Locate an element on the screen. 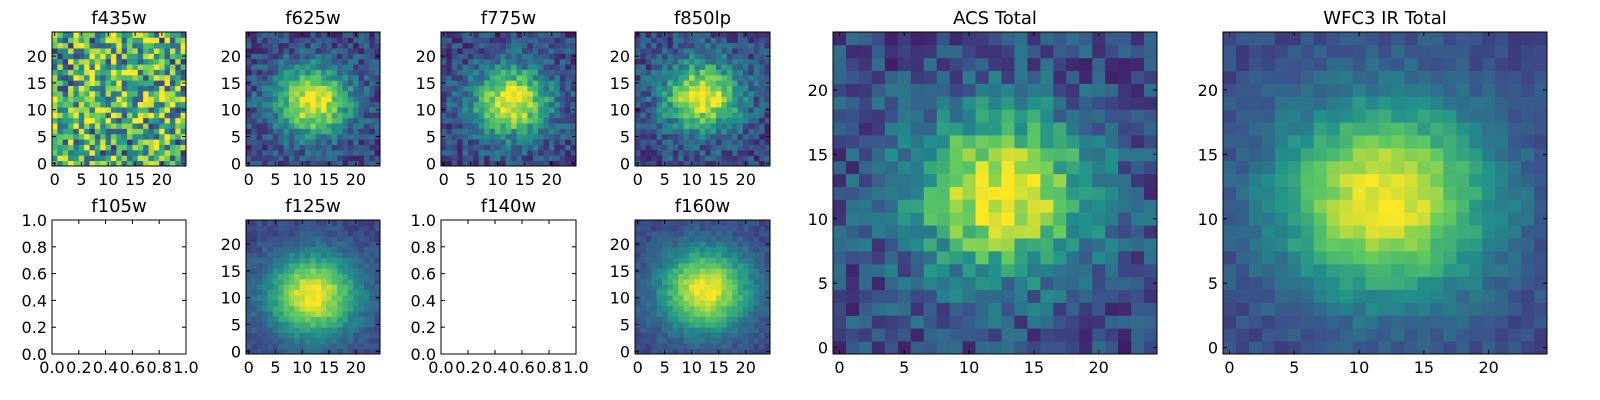 Image resolution: width=1600 pixels, height=400 pixels. y-tick-label: 20 is located at coordinates (620, 56).